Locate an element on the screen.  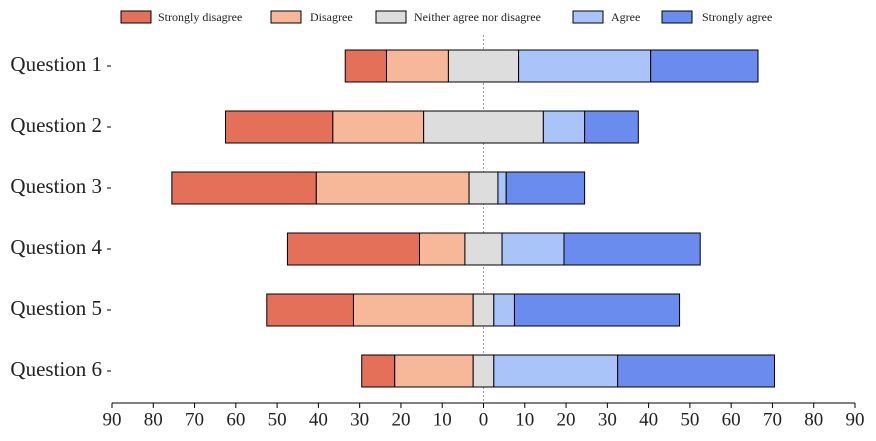
x-tick-label: 0 is located at coordinates (484, 419).